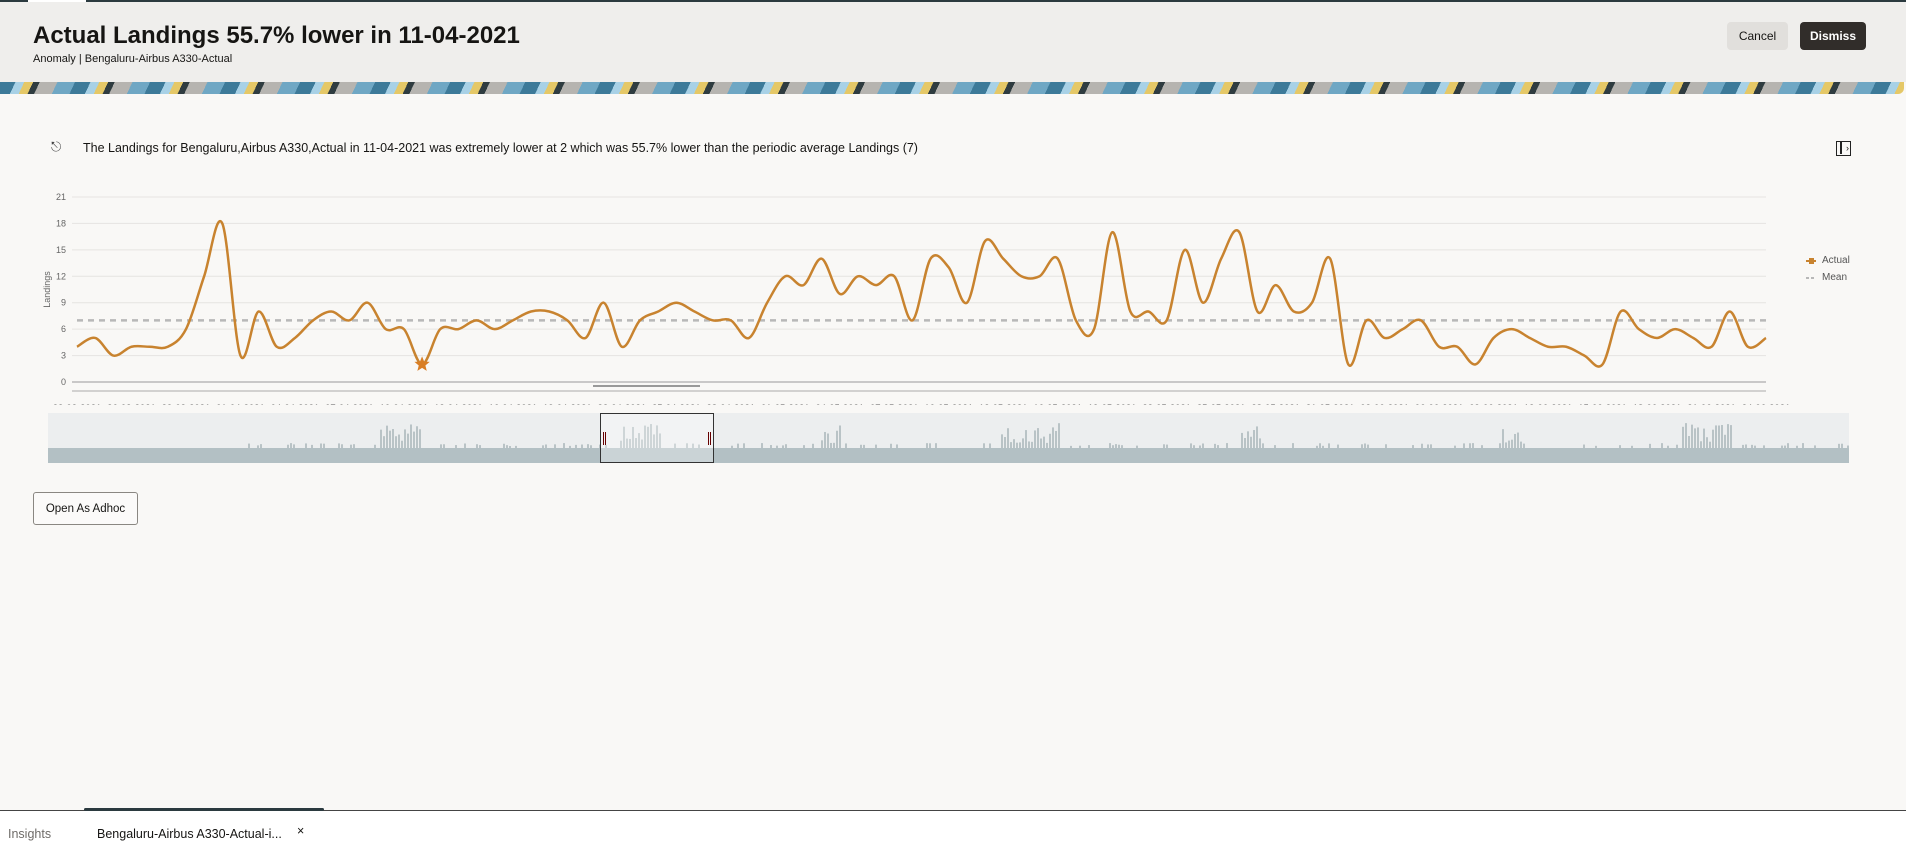  What do you see at coordinates (1834, 277) in the screenshot?
I see `legend-mean-label: Mean` at bounding box center [1834, 277].